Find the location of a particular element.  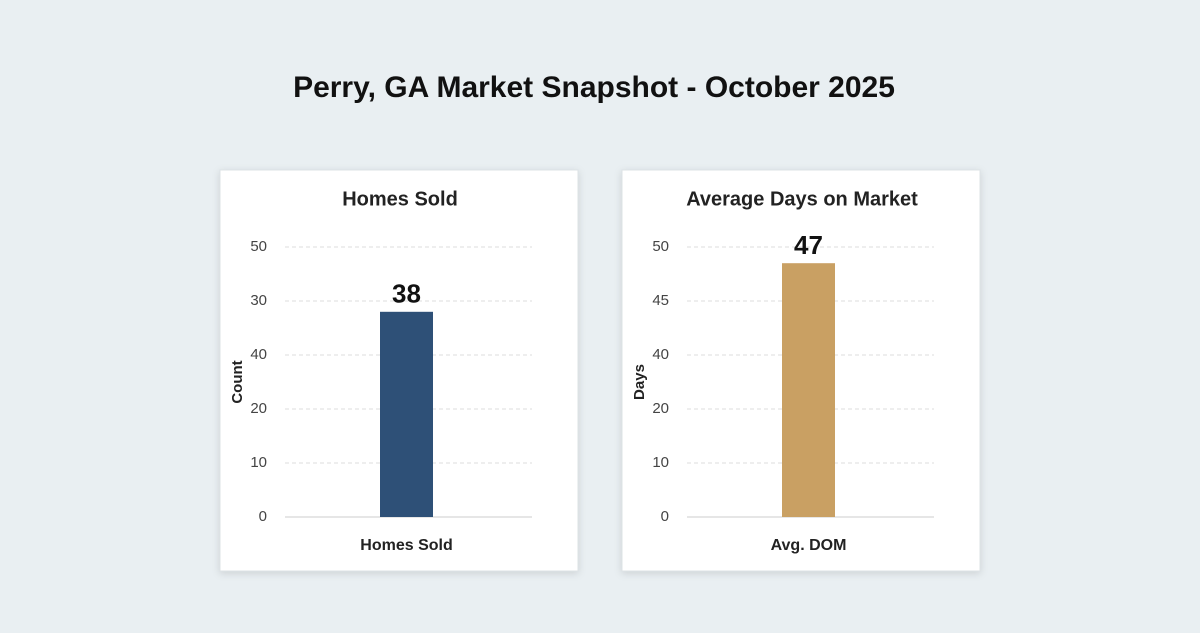

value-label: 38 is located at coordinates (406, 294).